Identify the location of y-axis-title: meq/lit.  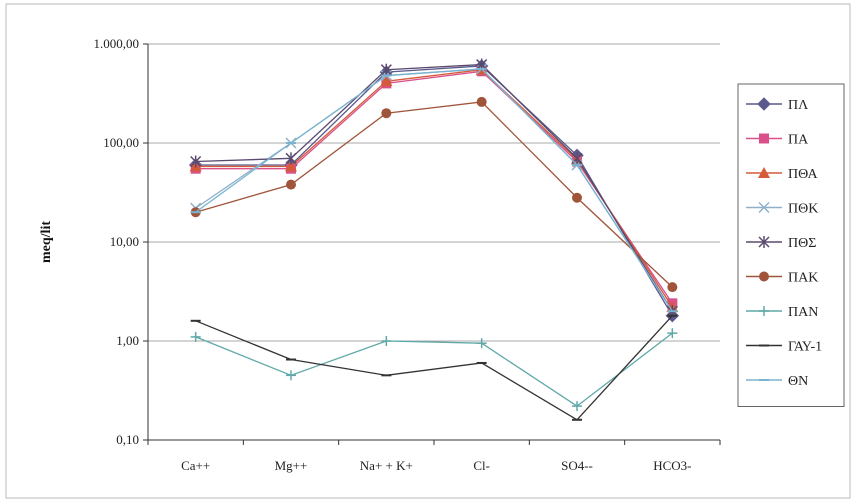
(46, 242).